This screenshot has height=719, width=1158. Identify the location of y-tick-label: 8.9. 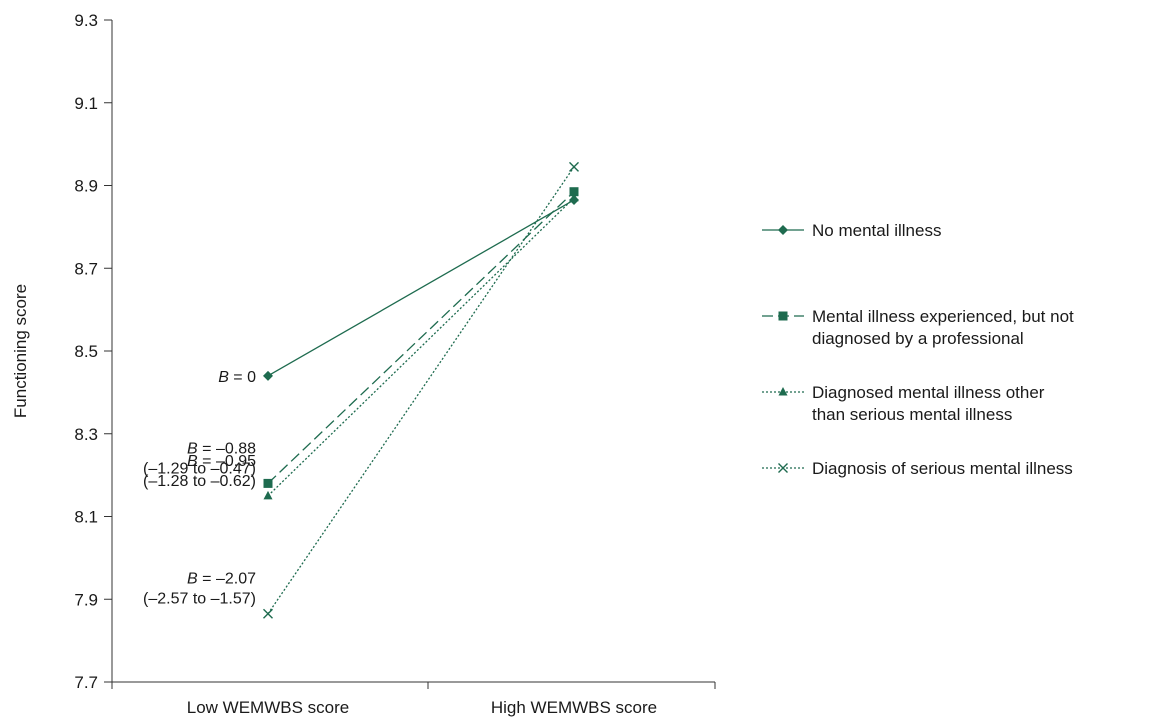
(86, 186).